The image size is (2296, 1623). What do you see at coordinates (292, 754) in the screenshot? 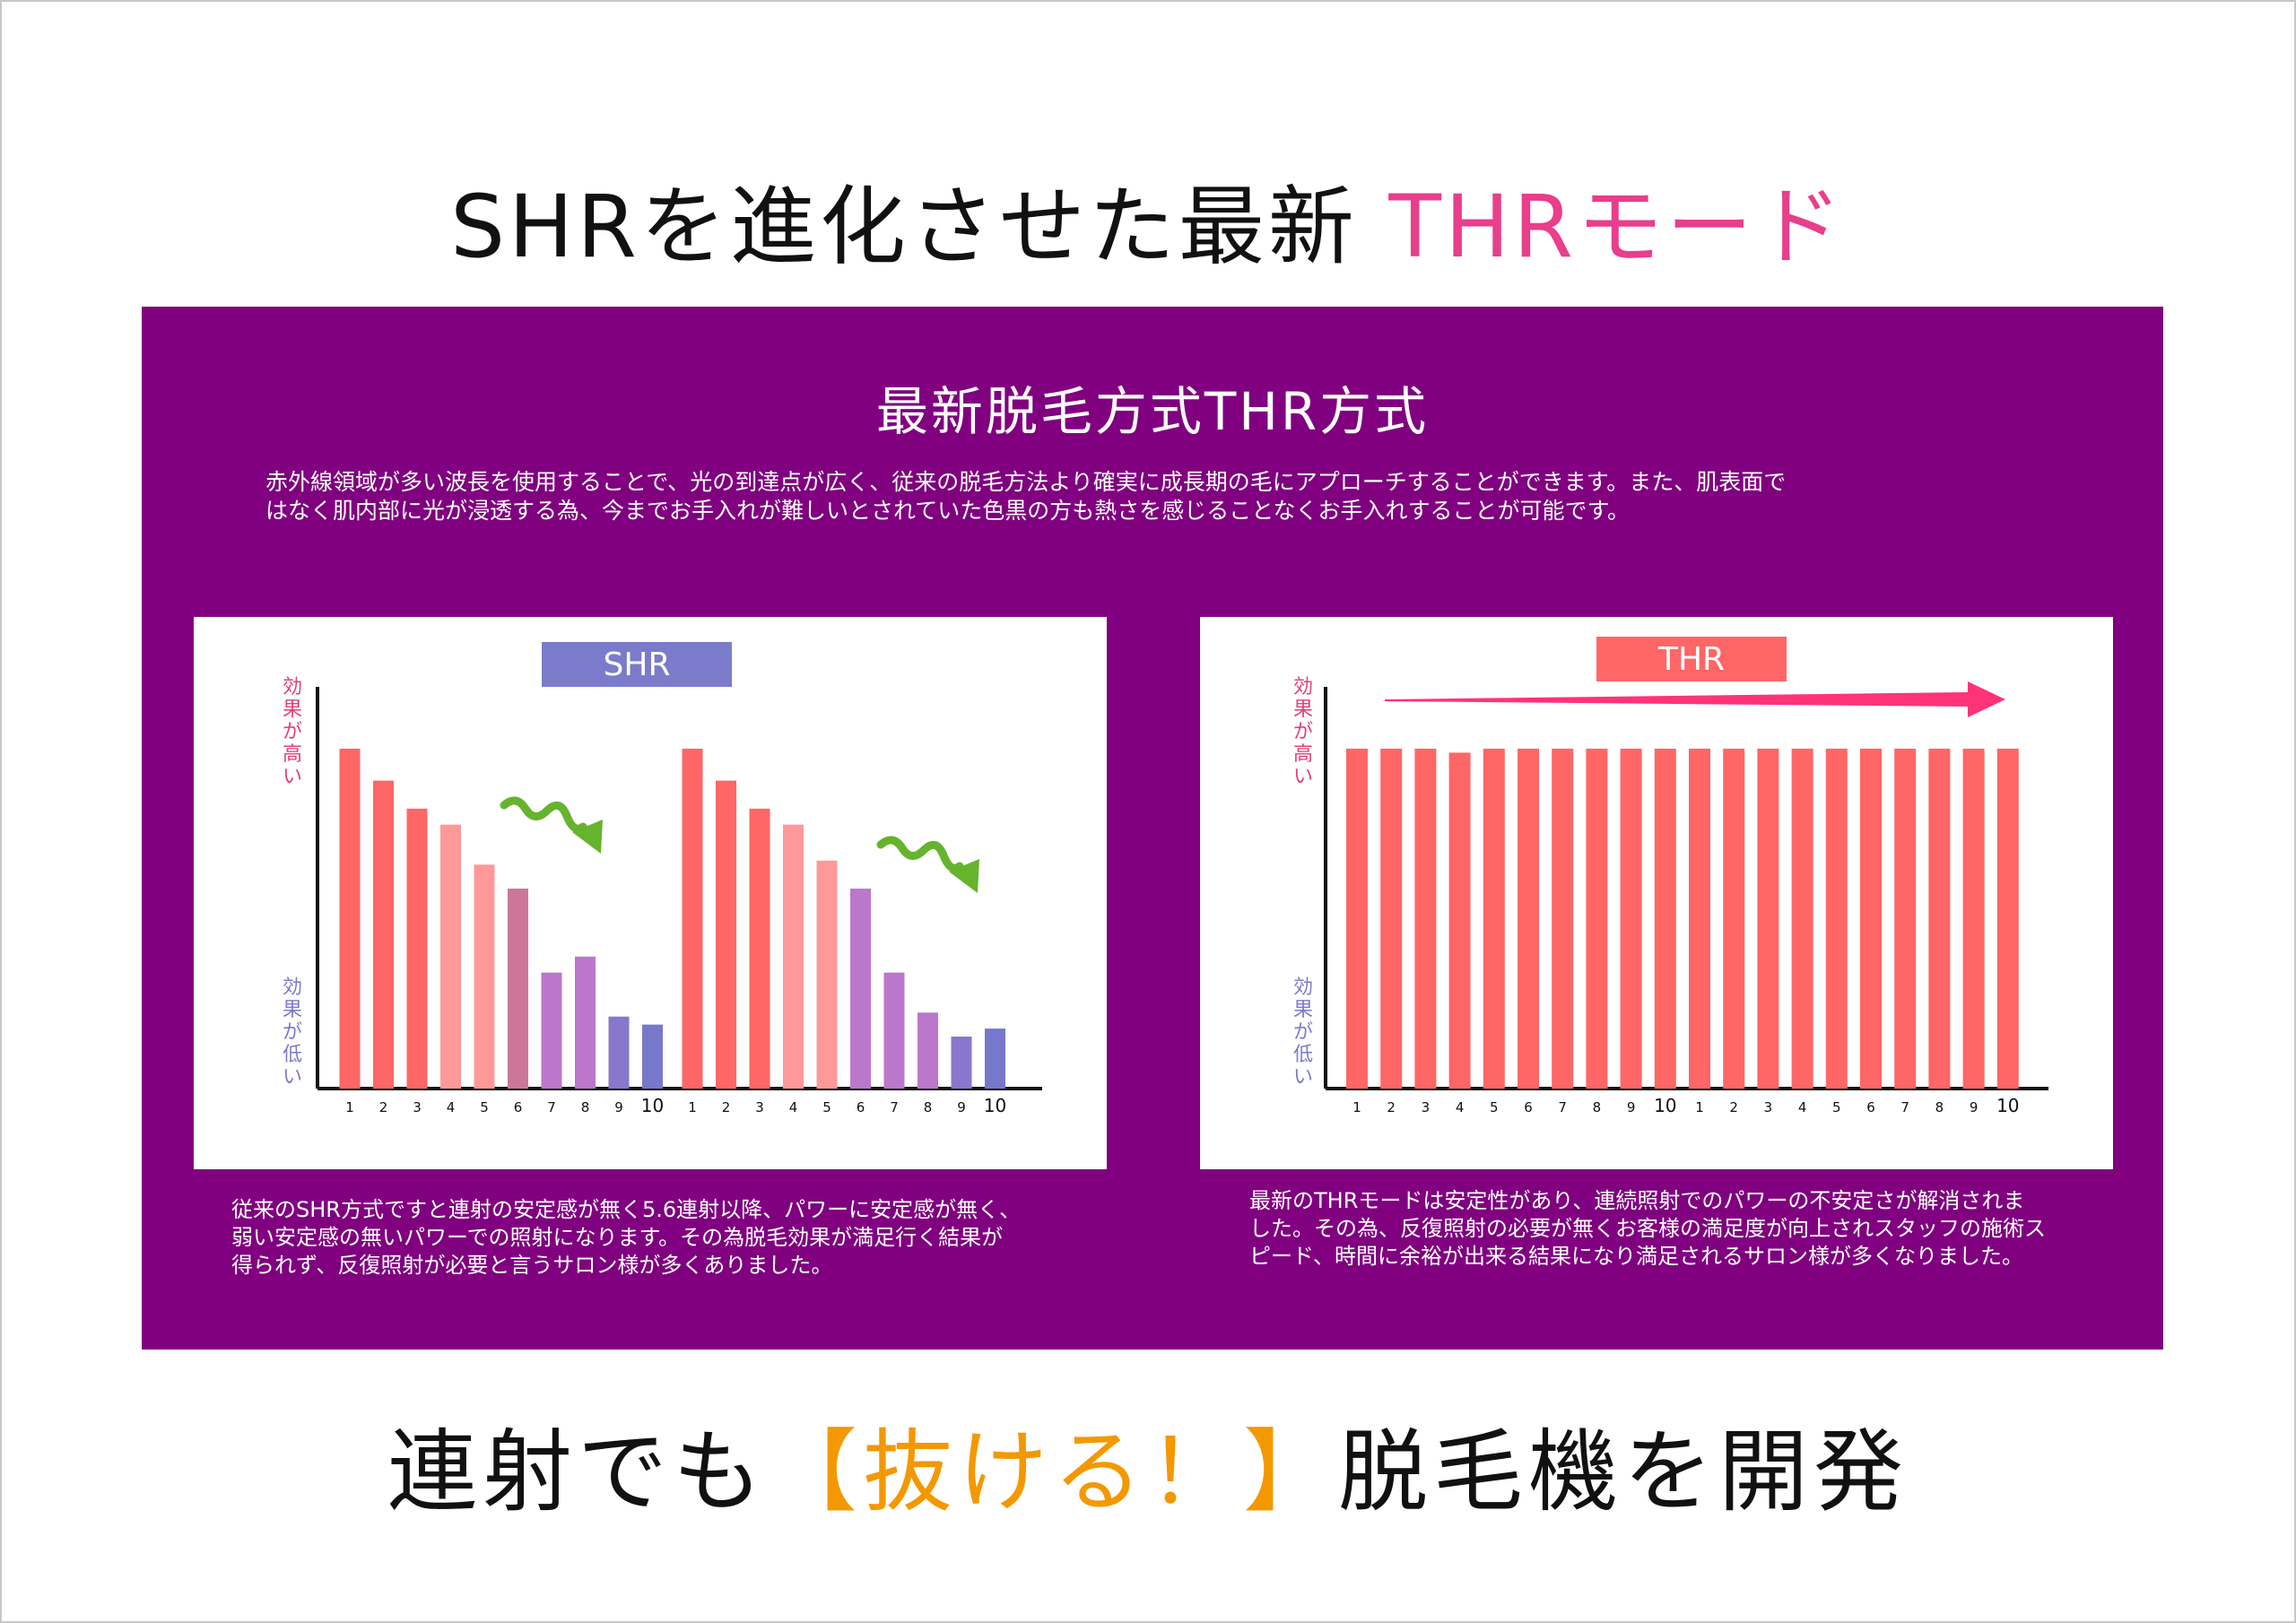
I see `y-label-high: 高` at bounding box center [292, 754].